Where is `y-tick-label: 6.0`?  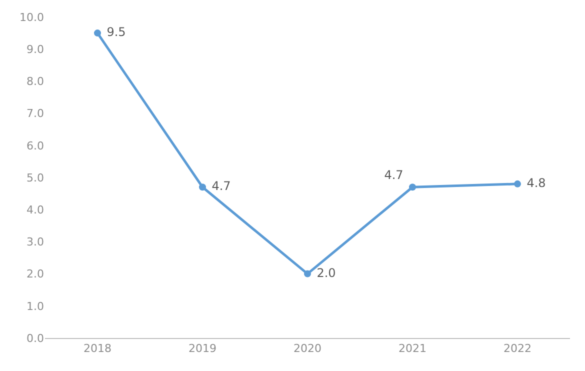 y-tick-label: 6.0 is located at coordinates (35, 145).